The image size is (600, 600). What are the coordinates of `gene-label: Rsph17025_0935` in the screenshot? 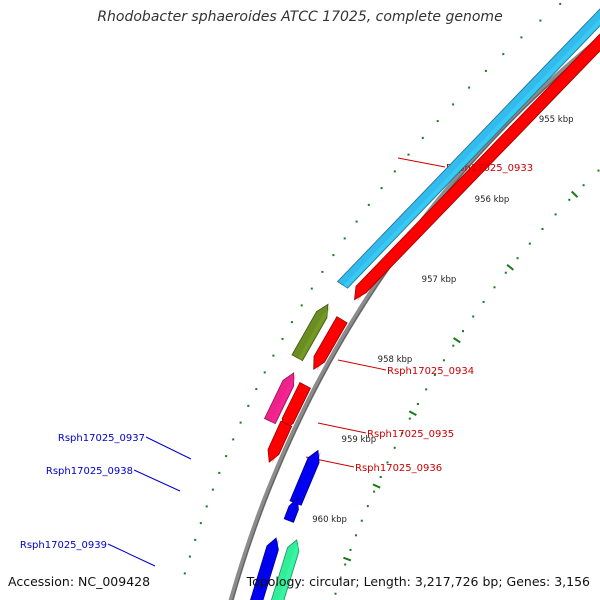 It's located at (410, 434).